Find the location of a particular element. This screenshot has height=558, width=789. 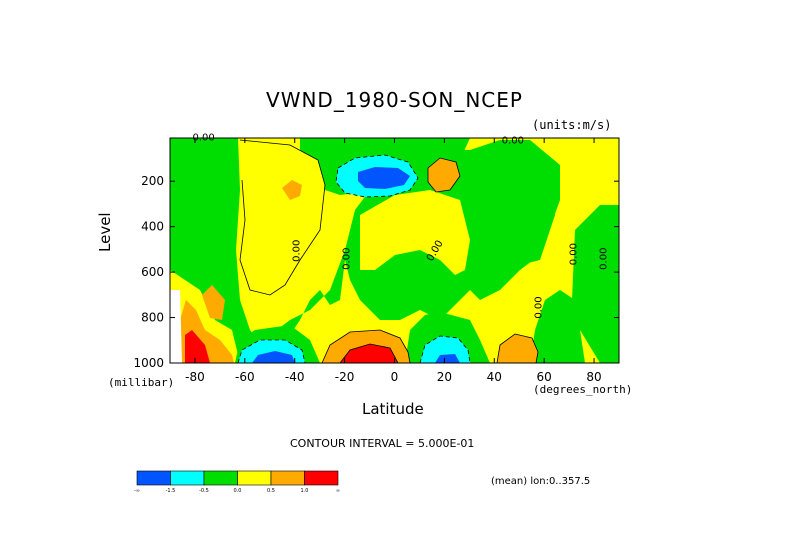

x-tick-label: 60 is located at coordinates (544, 377).